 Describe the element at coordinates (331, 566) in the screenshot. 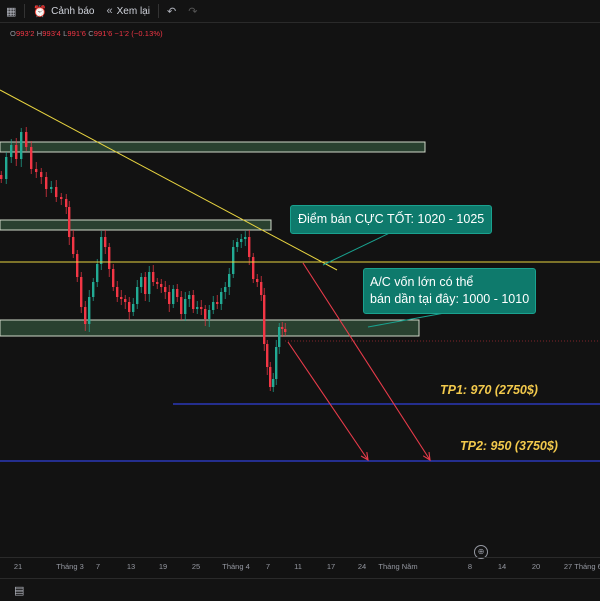

I see `x-tick: 17` at that location.